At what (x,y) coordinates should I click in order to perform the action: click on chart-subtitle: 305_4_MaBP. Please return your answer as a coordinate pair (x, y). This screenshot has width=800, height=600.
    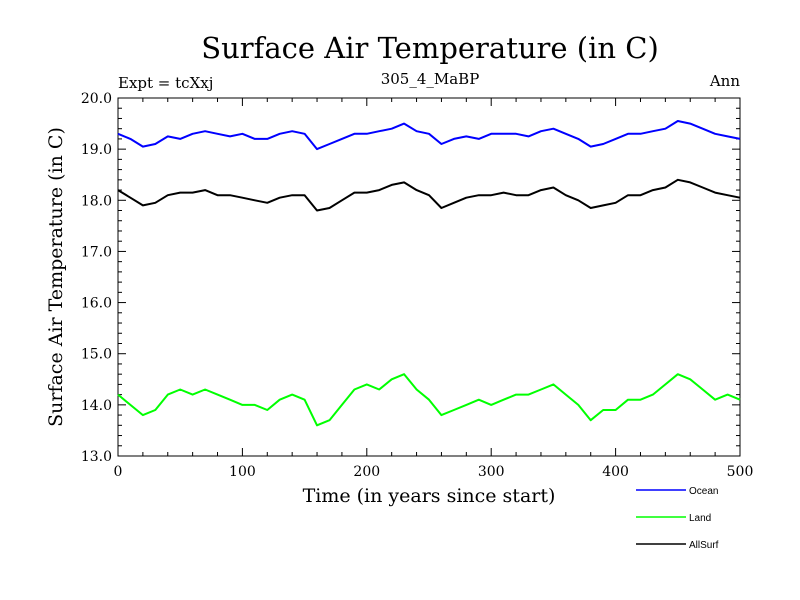
    Looking at the image, I should click on (430, 79).